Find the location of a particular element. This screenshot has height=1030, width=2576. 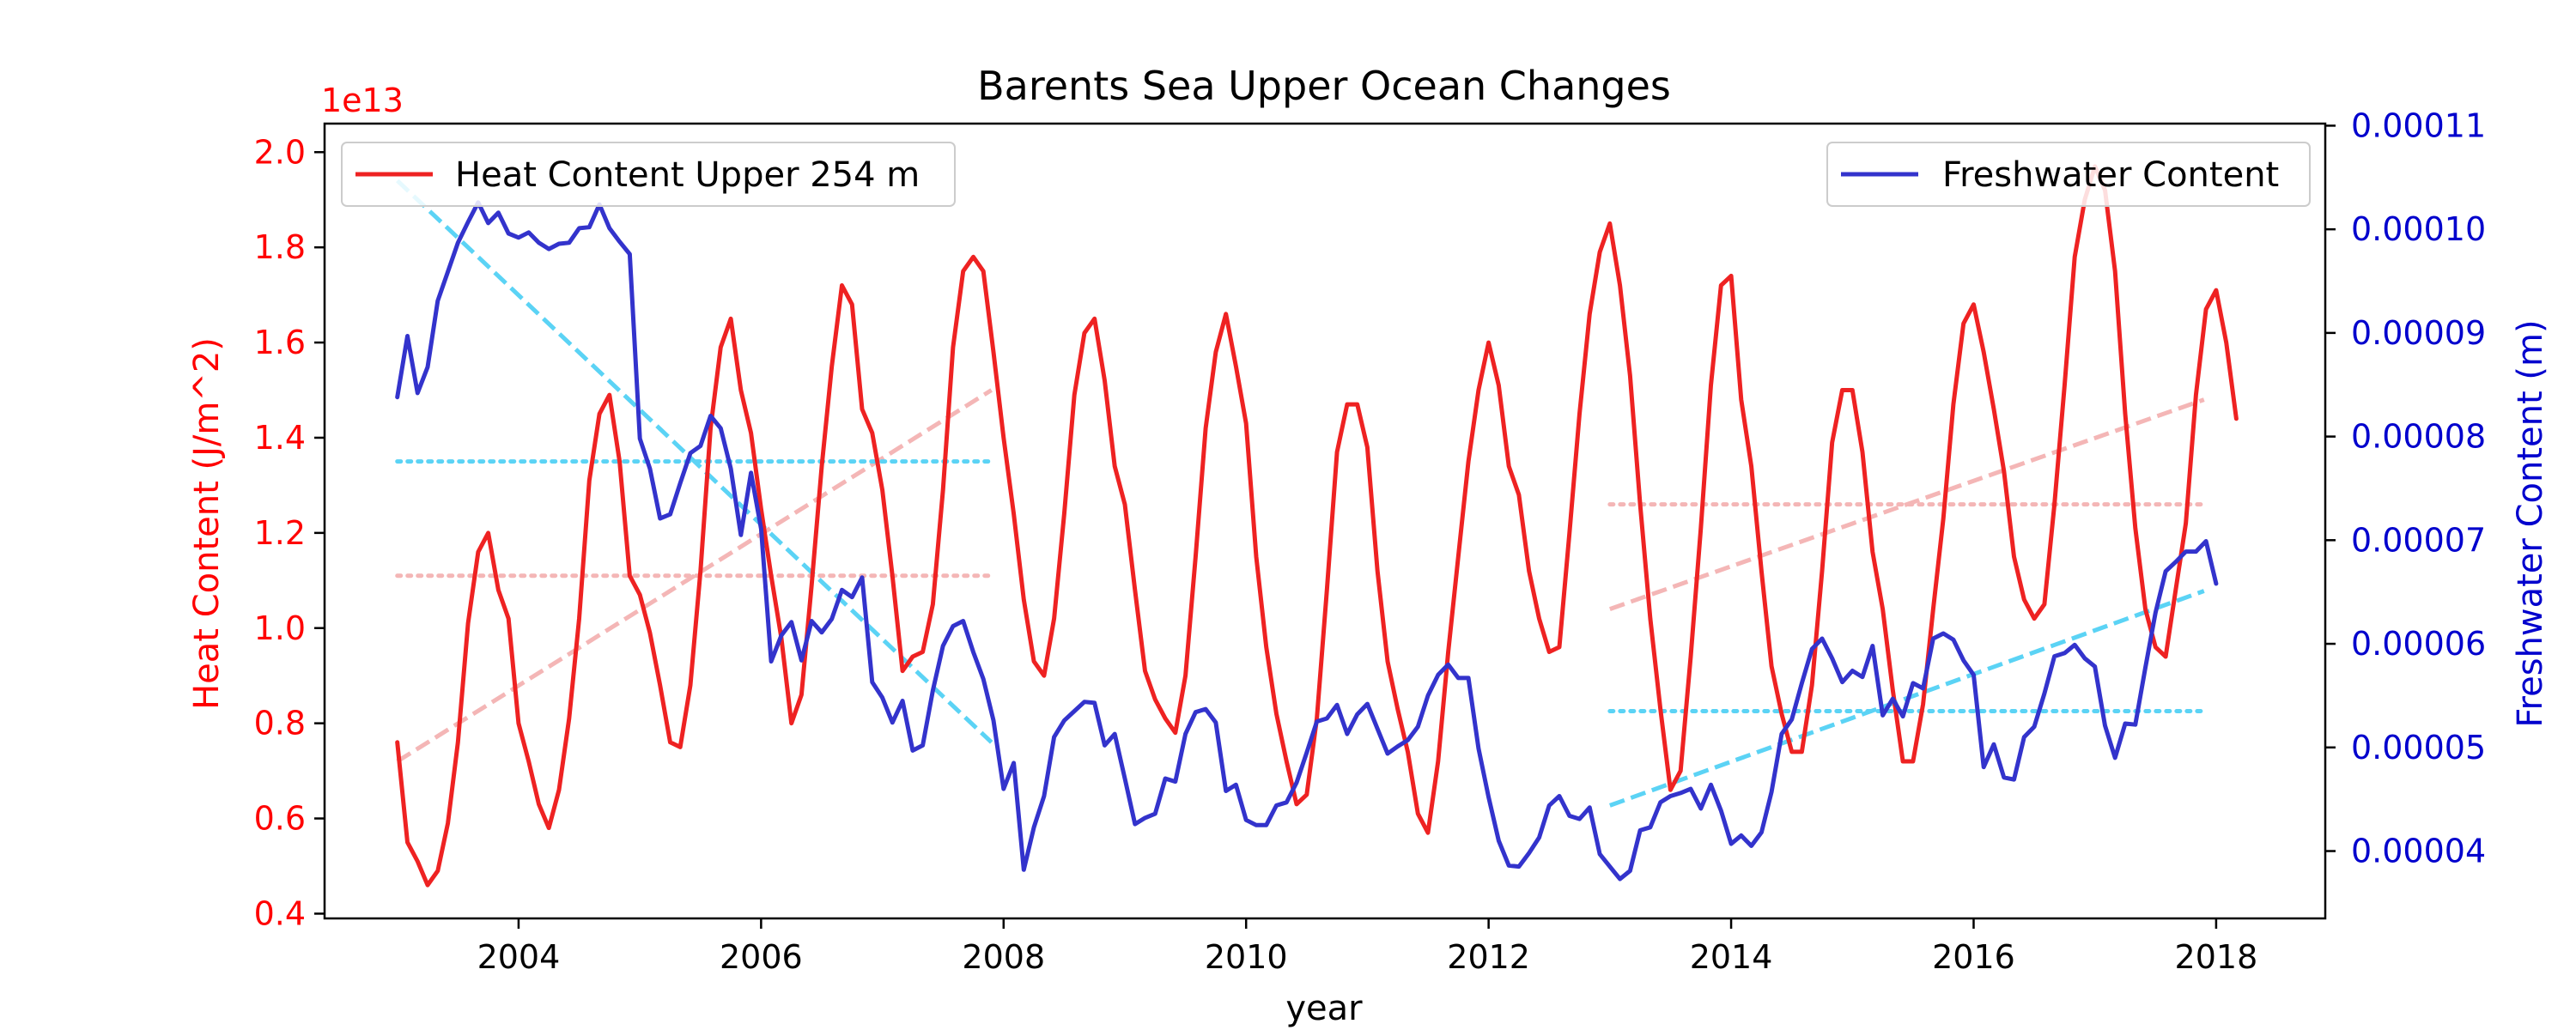

legend-label: Heat Content Upper 254 m is located at coordinates (687, 175).